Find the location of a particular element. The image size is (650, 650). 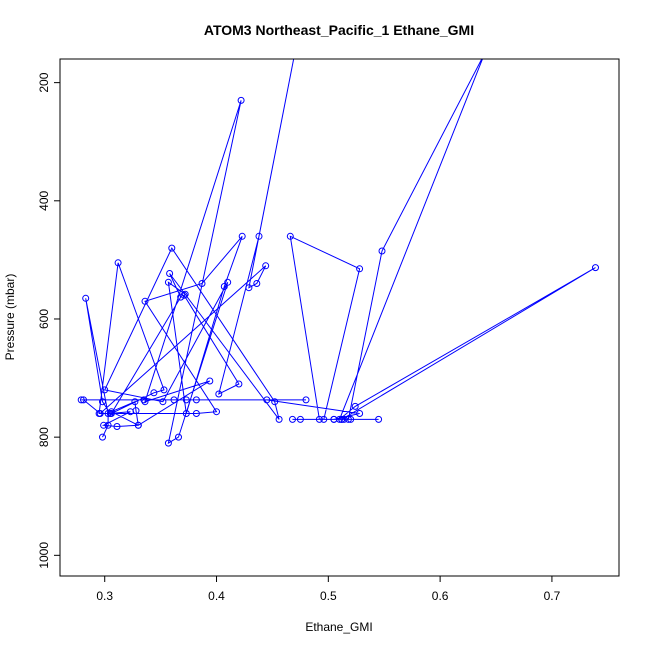

x-tick-label: 0.7 is located at coordinates (552, 596).